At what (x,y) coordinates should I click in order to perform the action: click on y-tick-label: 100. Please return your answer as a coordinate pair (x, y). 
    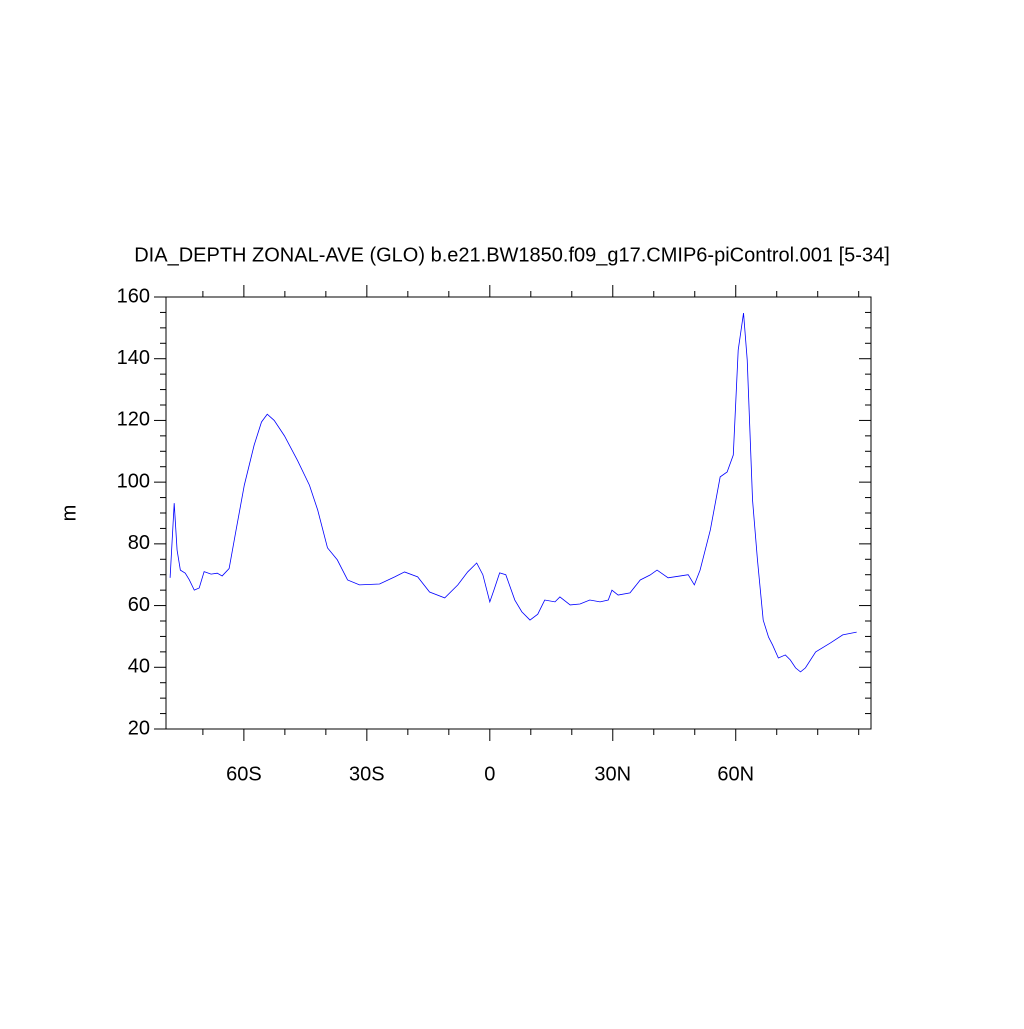
    Looking at the image, I should click on (133, 481).